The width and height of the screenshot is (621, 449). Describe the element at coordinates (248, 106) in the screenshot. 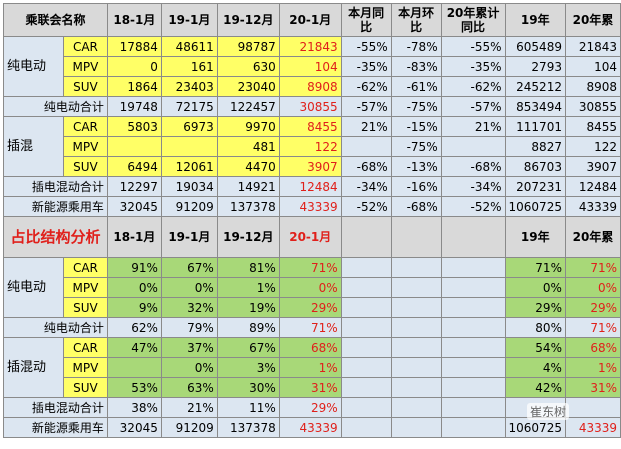

I see `data-cell: 122457` at that location.